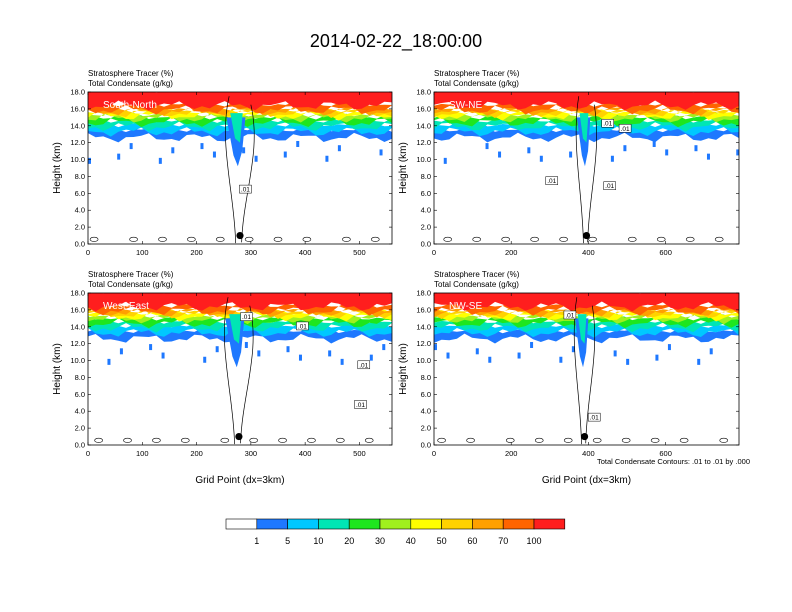 This screenshot has height=612, width=792. What do you see at coordinates (423, 326) in the screenshot?
I see `y-tick-label: 14.0` at bounding box center [423, 326].